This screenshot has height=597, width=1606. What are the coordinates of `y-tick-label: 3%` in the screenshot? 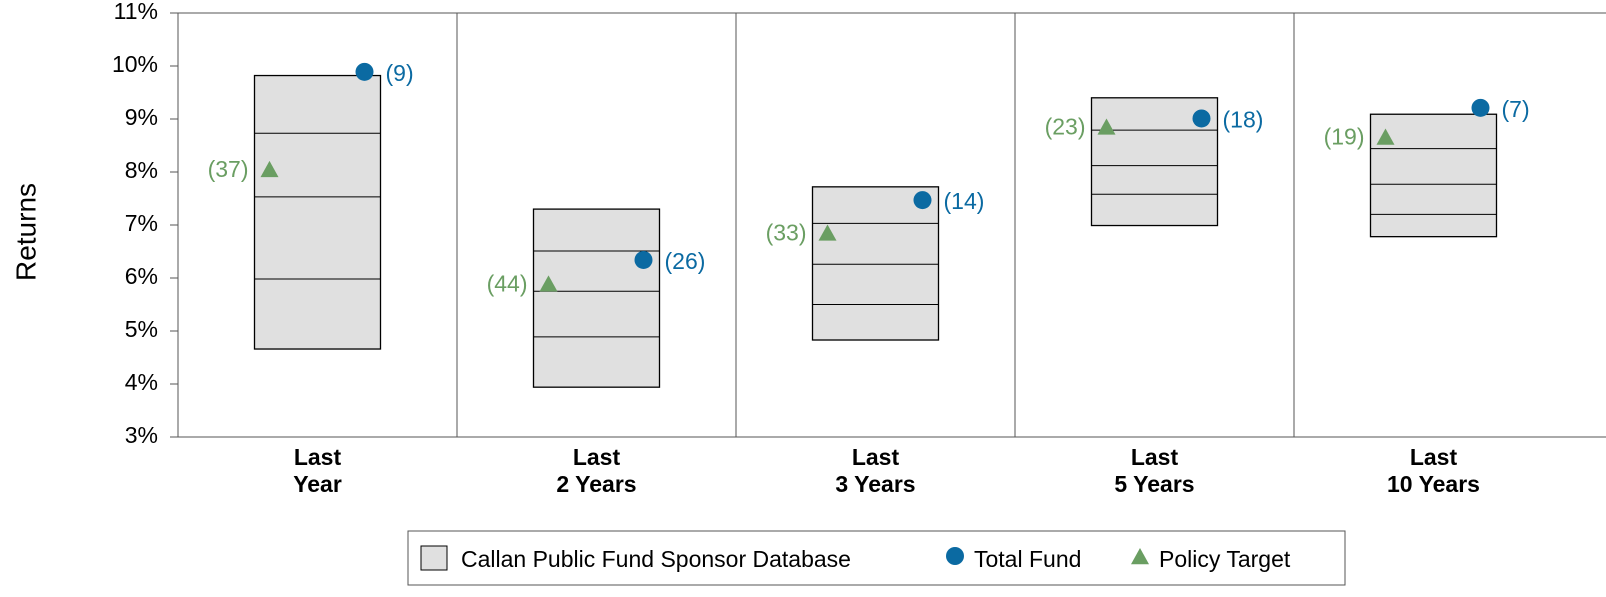 It's located at (141, 435).